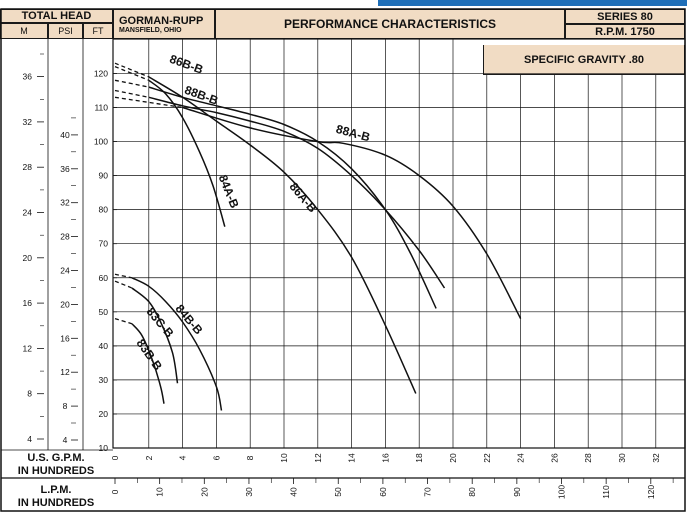  Describe the element at coordinates (625, 16) in the screenshot. I see `series-label: SERIES 80` at that location.